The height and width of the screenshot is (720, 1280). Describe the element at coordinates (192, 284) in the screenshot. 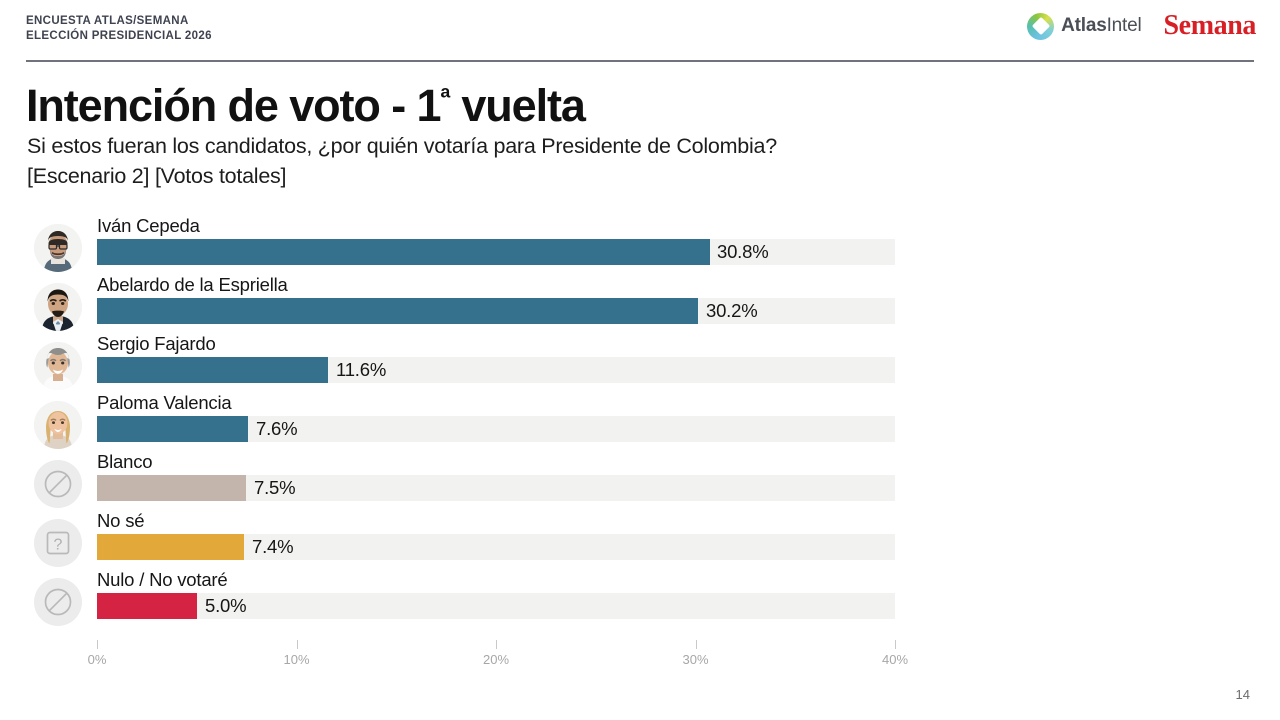

I see `row-label: Abelardo de la Espriella` at that location.